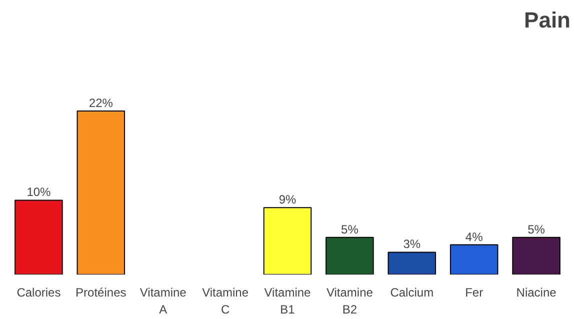  Describe the element at coordinates (536, 293) in the screenshot. I see `x-tick-label: Niacine` at that location.